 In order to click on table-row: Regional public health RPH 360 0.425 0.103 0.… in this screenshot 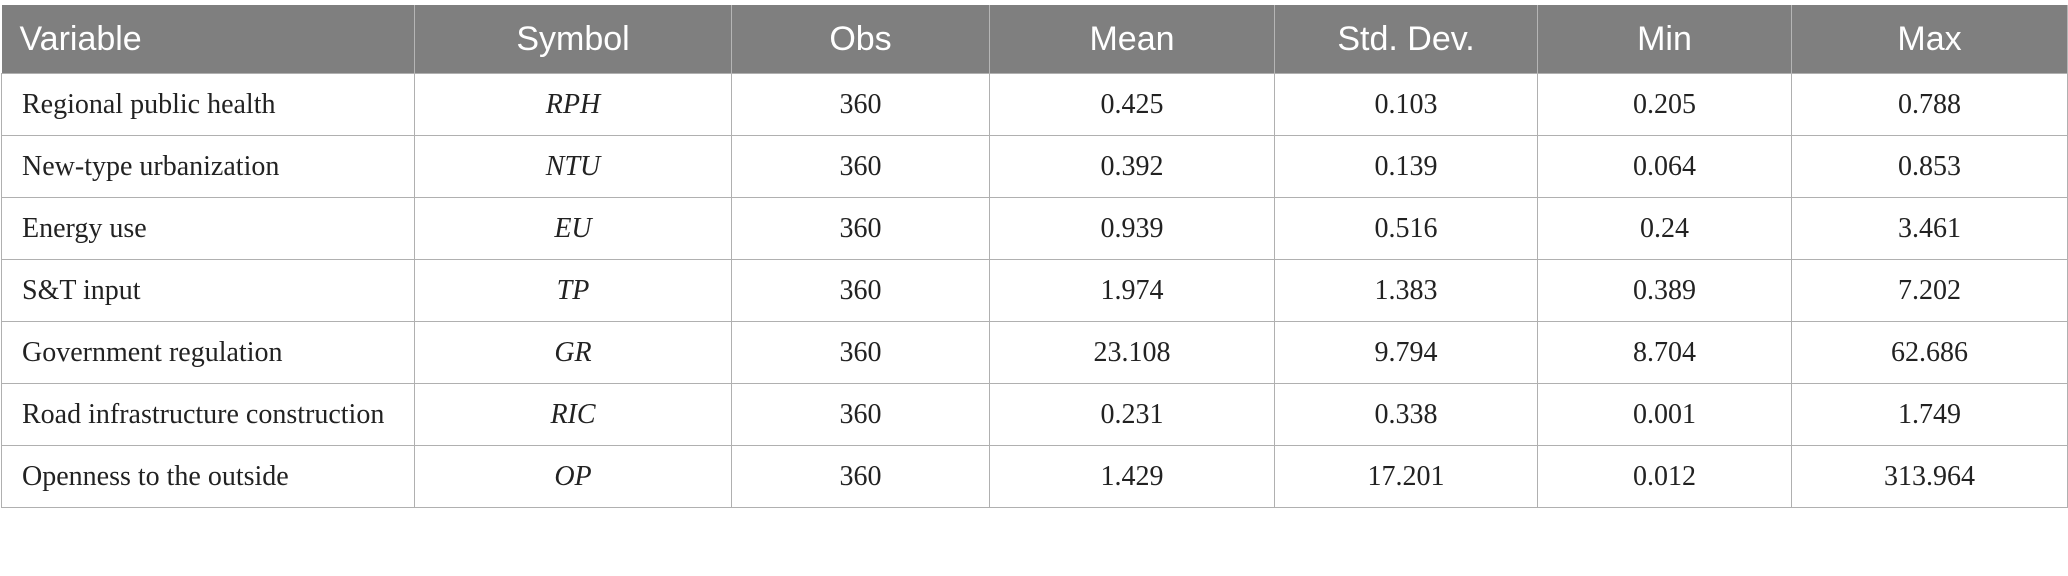, I will do `click(1034, 104)`.